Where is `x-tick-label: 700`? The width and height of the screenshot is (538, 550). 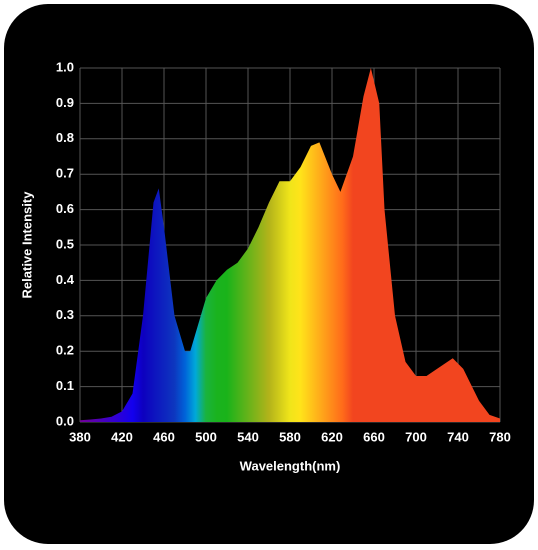 x-tick-label: 700 is located at coordinates (416, 436).